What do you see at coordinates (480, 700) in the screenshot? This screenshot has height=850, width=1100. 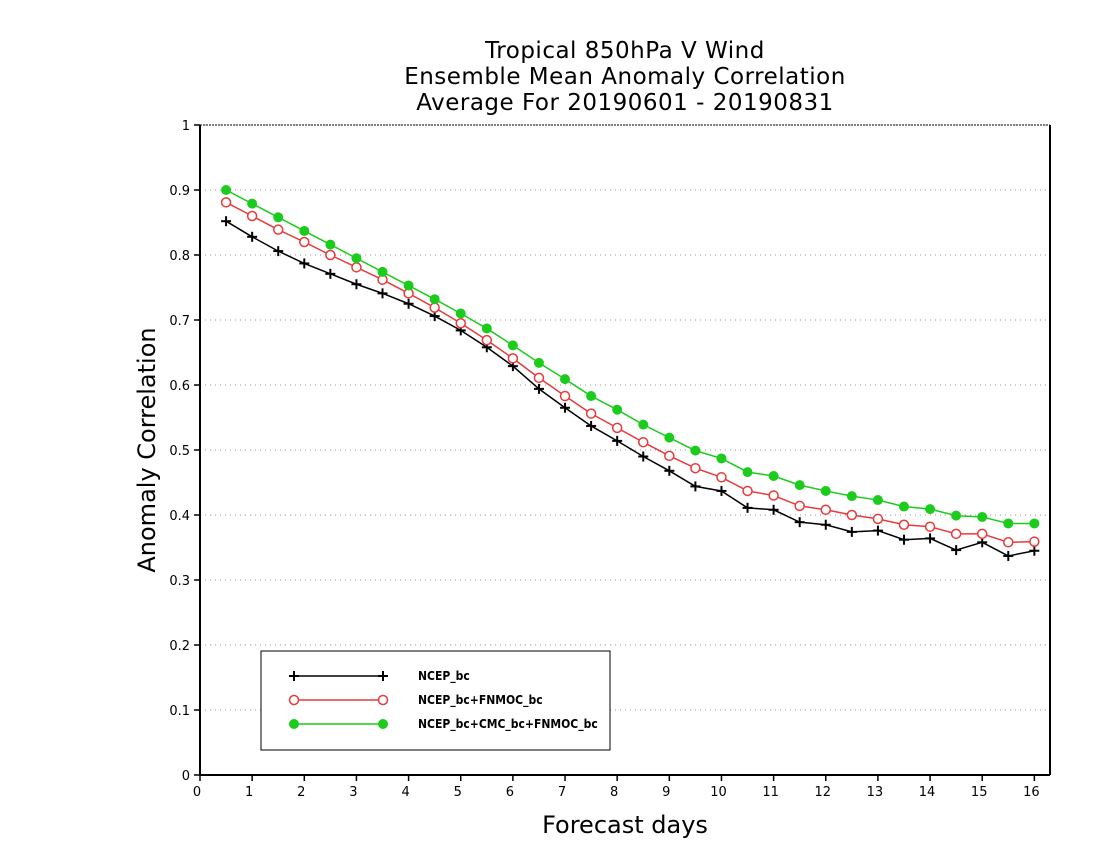 I see `legend-label: NCEP_bc+FNMOC_bc` at bounding box center [480, 700].